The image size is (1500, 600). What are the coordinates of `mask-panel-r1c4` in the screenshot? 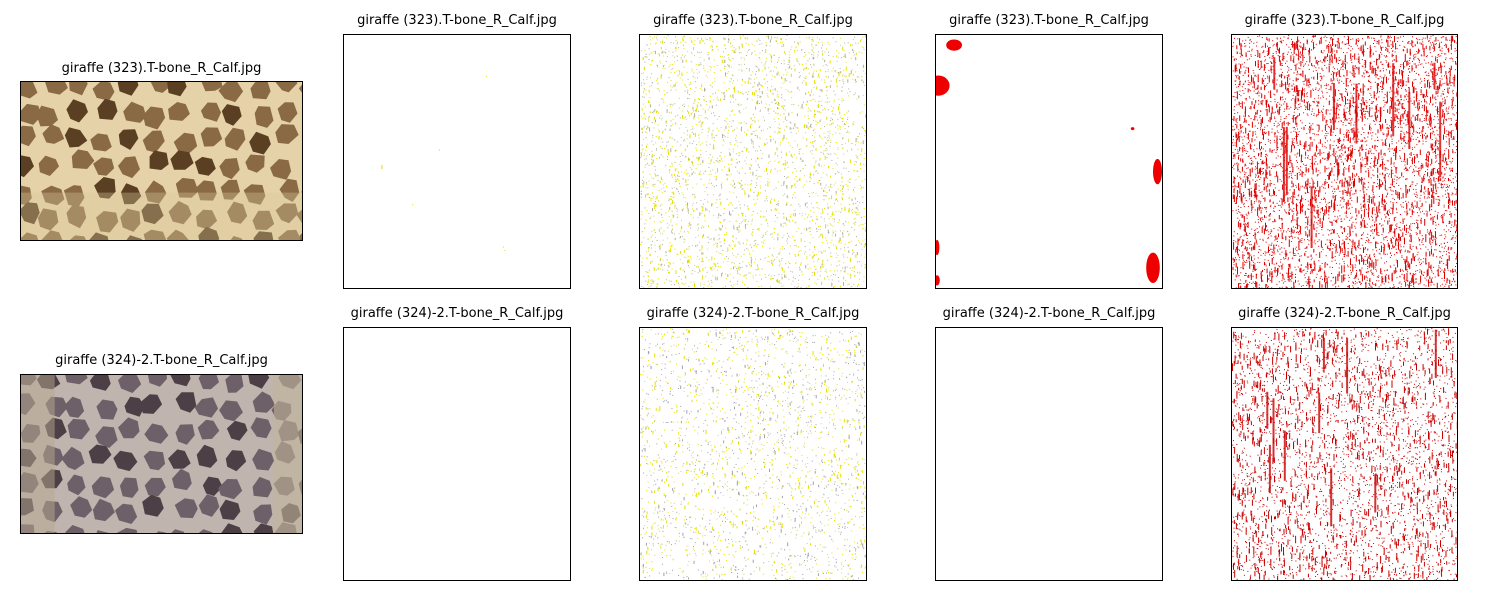 It's located at (1049, 161).